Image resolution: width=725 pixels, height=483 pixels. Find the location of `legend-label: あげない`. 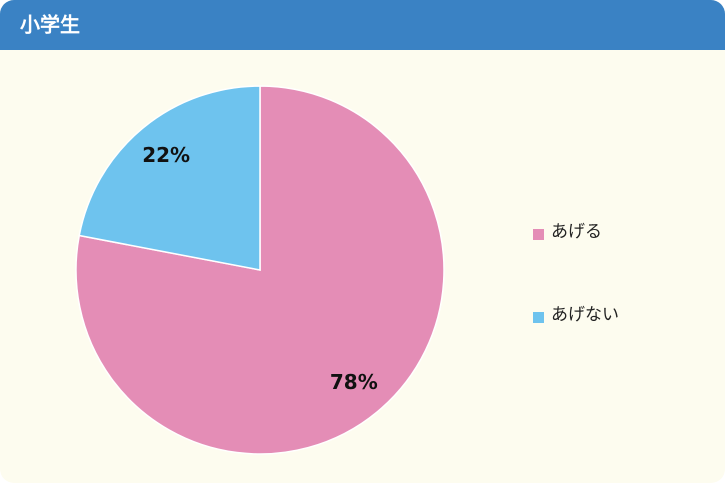

legend-label: あげない is located at coordinates (585, 315).